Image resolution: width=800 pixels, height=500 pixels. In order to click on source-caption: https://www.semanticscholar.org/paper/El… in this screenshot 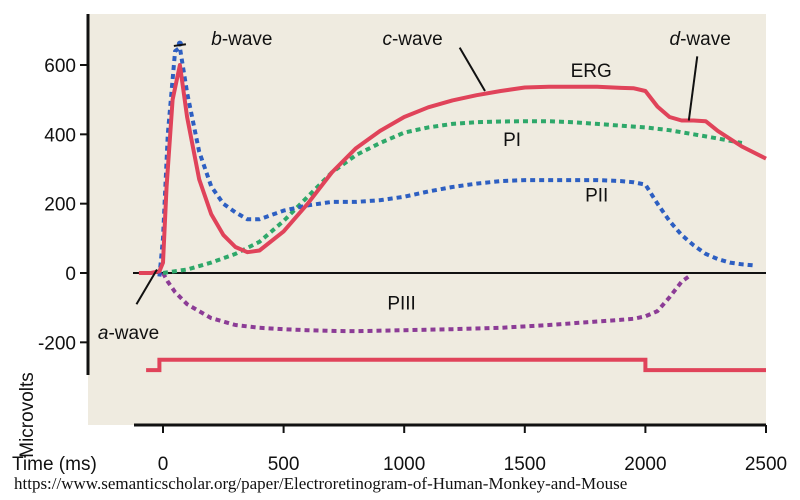, I will do `click(321, 483)`.